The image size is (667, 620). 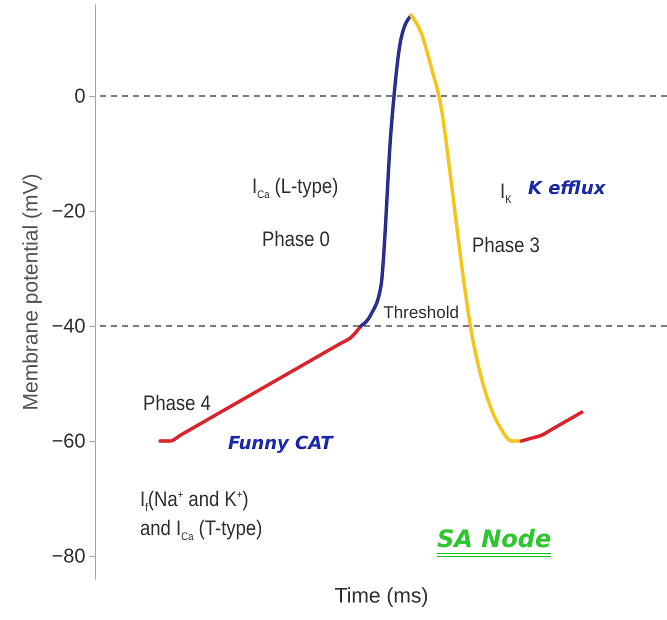 I want to click on annotation: Funny CAT, so click(x=280, y=443).